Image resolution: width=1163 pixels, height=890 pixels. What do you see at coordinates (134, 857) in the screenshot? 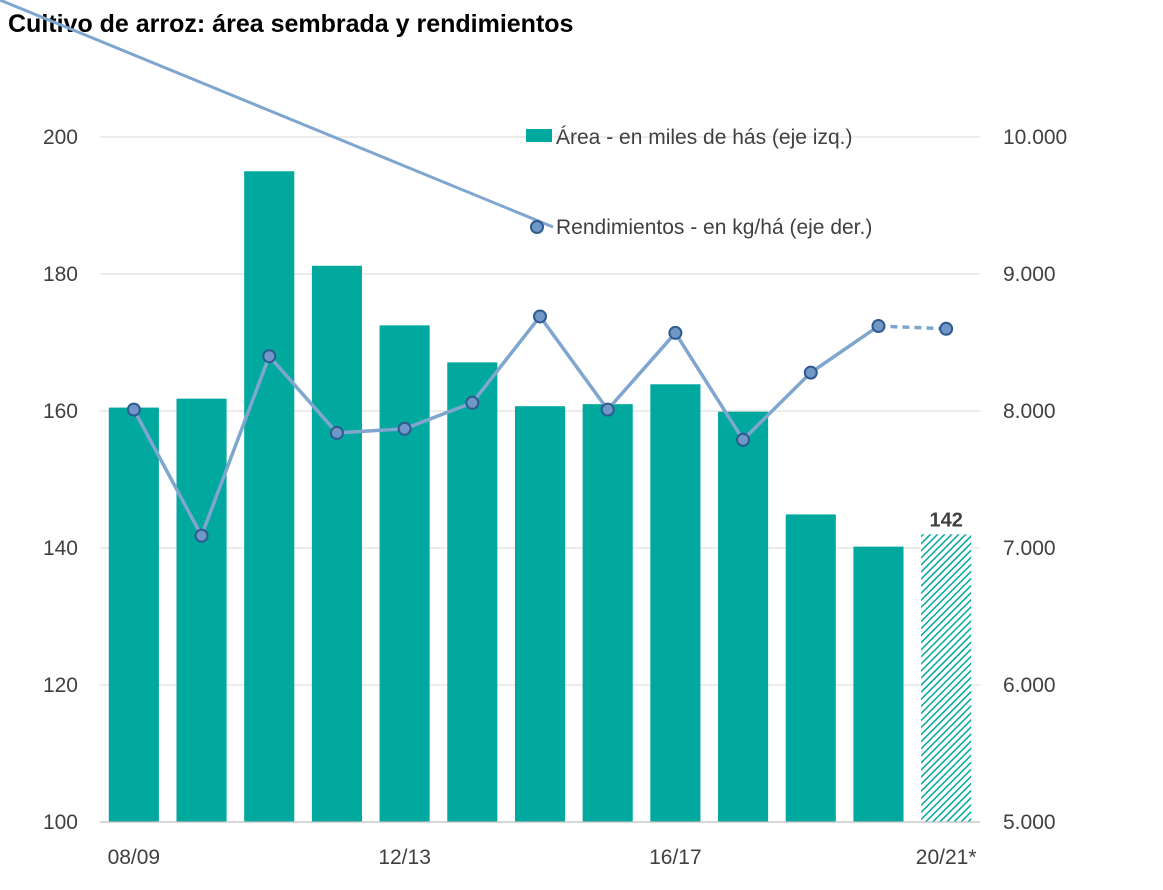
I see `x-tick-label: 08/09` at bounding box center [134, 857].